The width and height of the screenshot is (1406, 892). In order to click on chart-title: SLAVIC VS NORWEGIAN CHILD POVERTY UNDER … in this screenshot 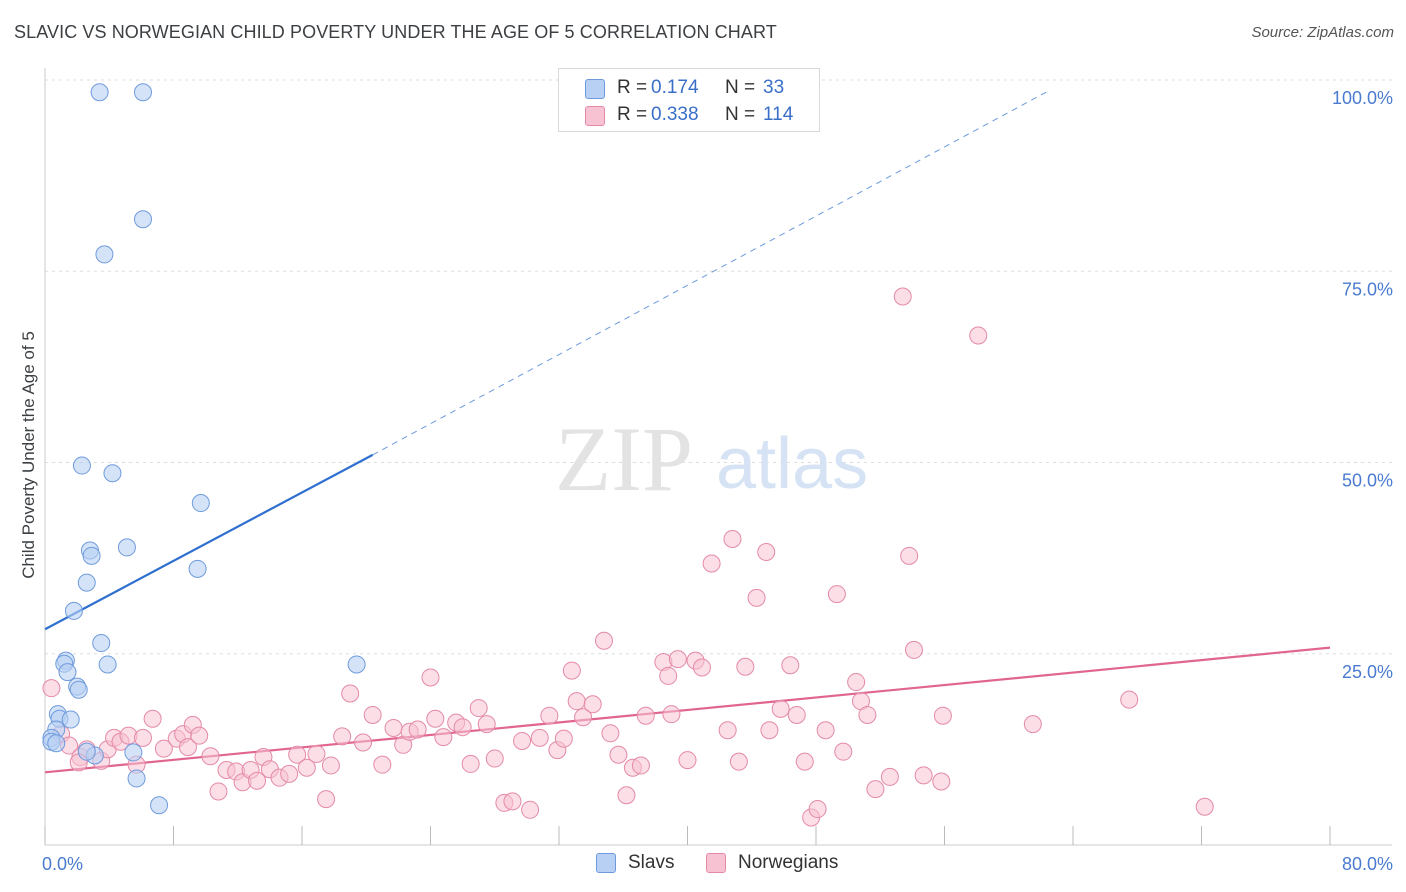, I will do `click(395, 32)`.